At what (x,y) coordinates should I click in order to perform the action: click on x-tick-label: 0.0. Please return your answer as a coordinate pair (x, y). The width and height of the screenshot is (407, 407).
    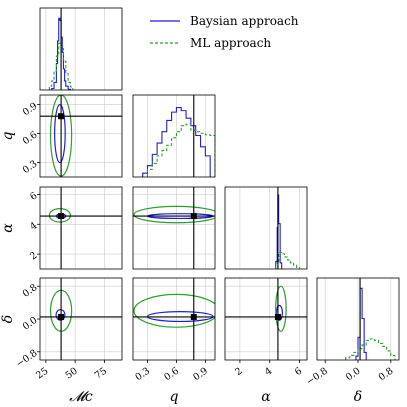
    Looking at the image, I should click on (353, 375).